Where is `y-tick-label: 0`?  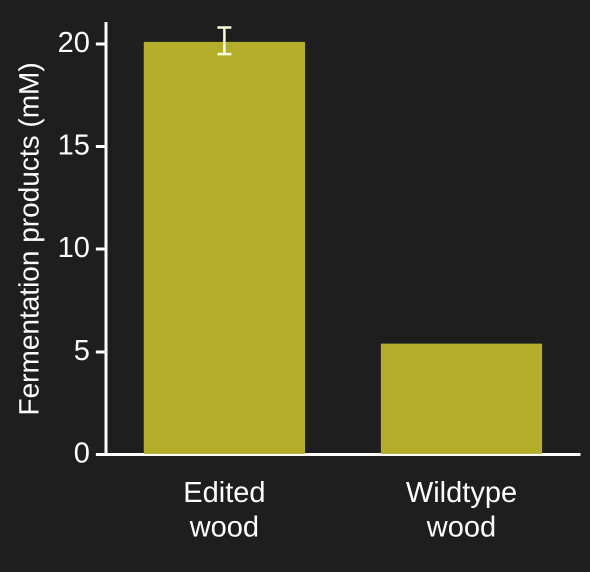
y-tick-label: 0 is located at coordinates (82, 453).